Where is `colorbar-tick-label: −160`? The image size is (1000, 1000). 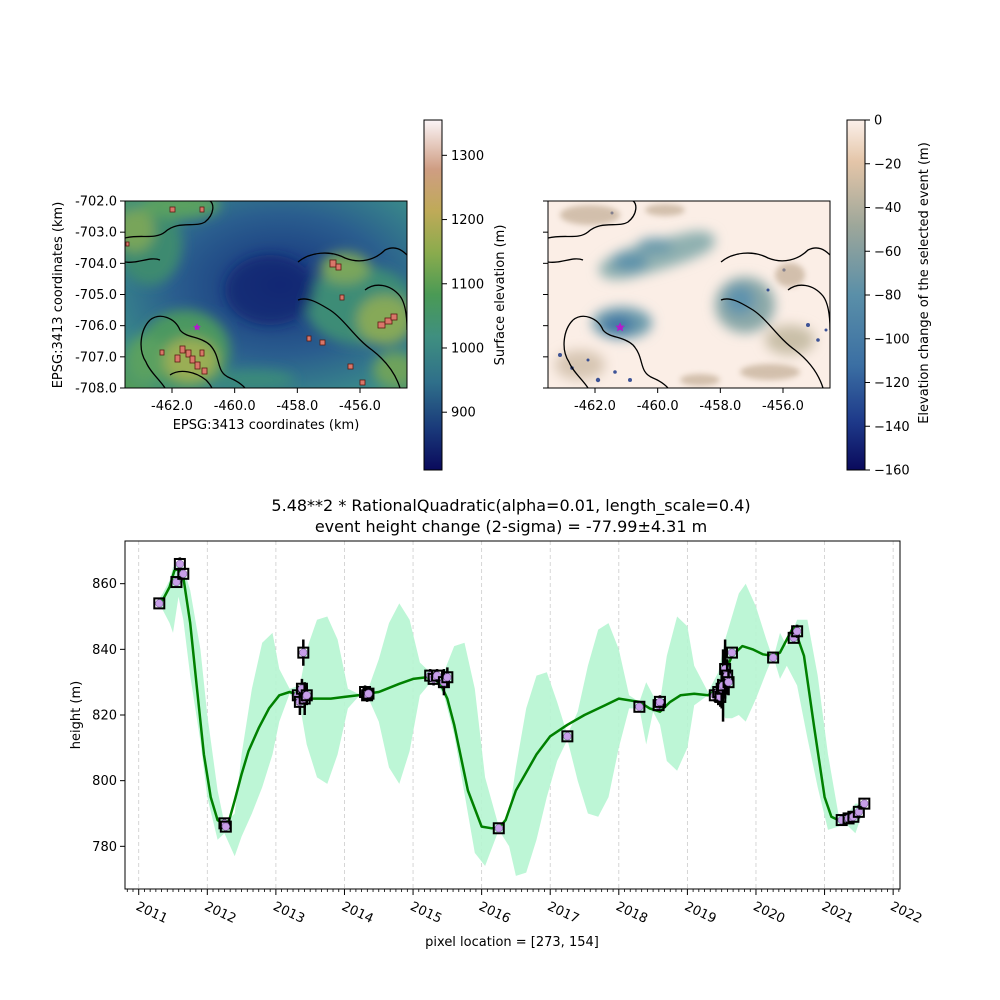
colorbar-tick-label: −160 is located at coordinates (892, 471).